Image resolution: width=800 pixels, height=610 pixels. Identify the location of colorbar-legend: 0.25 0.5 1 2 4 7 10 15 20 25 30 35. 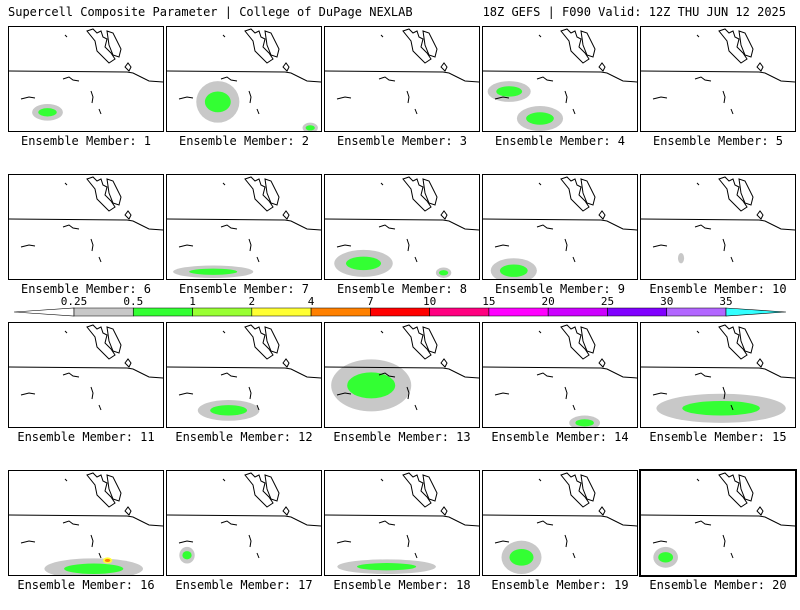
(400, 306).